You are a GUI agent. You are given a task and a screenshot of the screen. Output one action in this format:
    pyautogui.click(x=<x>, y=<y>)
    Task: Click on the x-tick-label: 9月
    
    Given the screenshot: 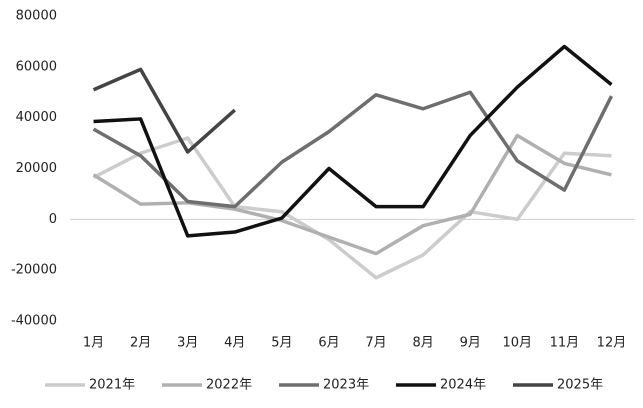 What is the action you would take?
    pyautogui.click(x=470, y=343)
    